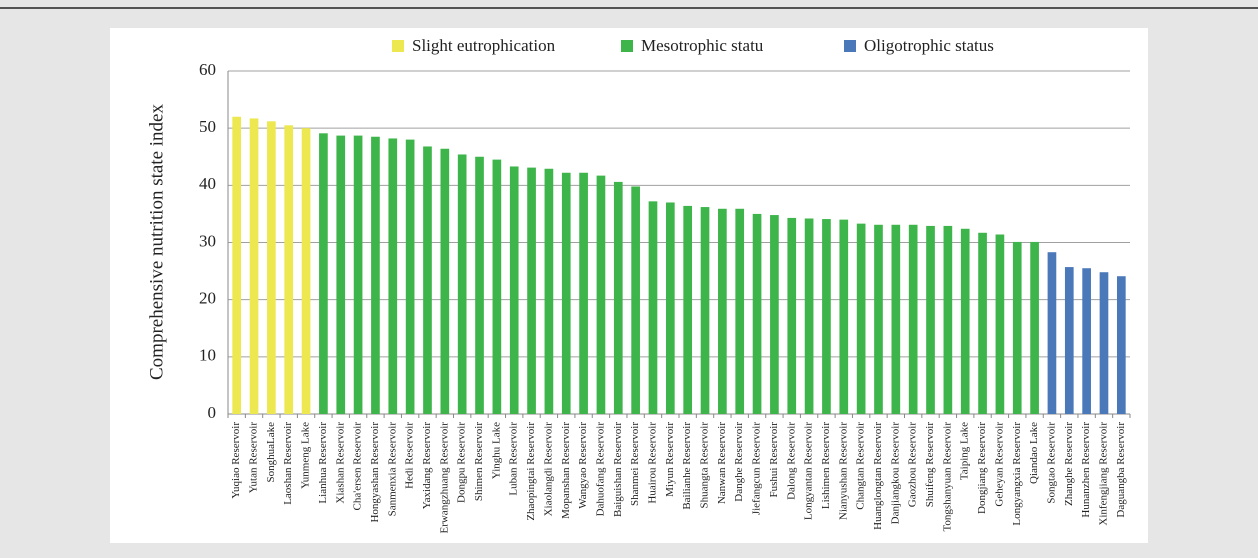  What do you see at coordinates (774, 460) in the screenshot?
I see `x-tick-label: Fushui Reservoir` at bounding box center [774, 460].